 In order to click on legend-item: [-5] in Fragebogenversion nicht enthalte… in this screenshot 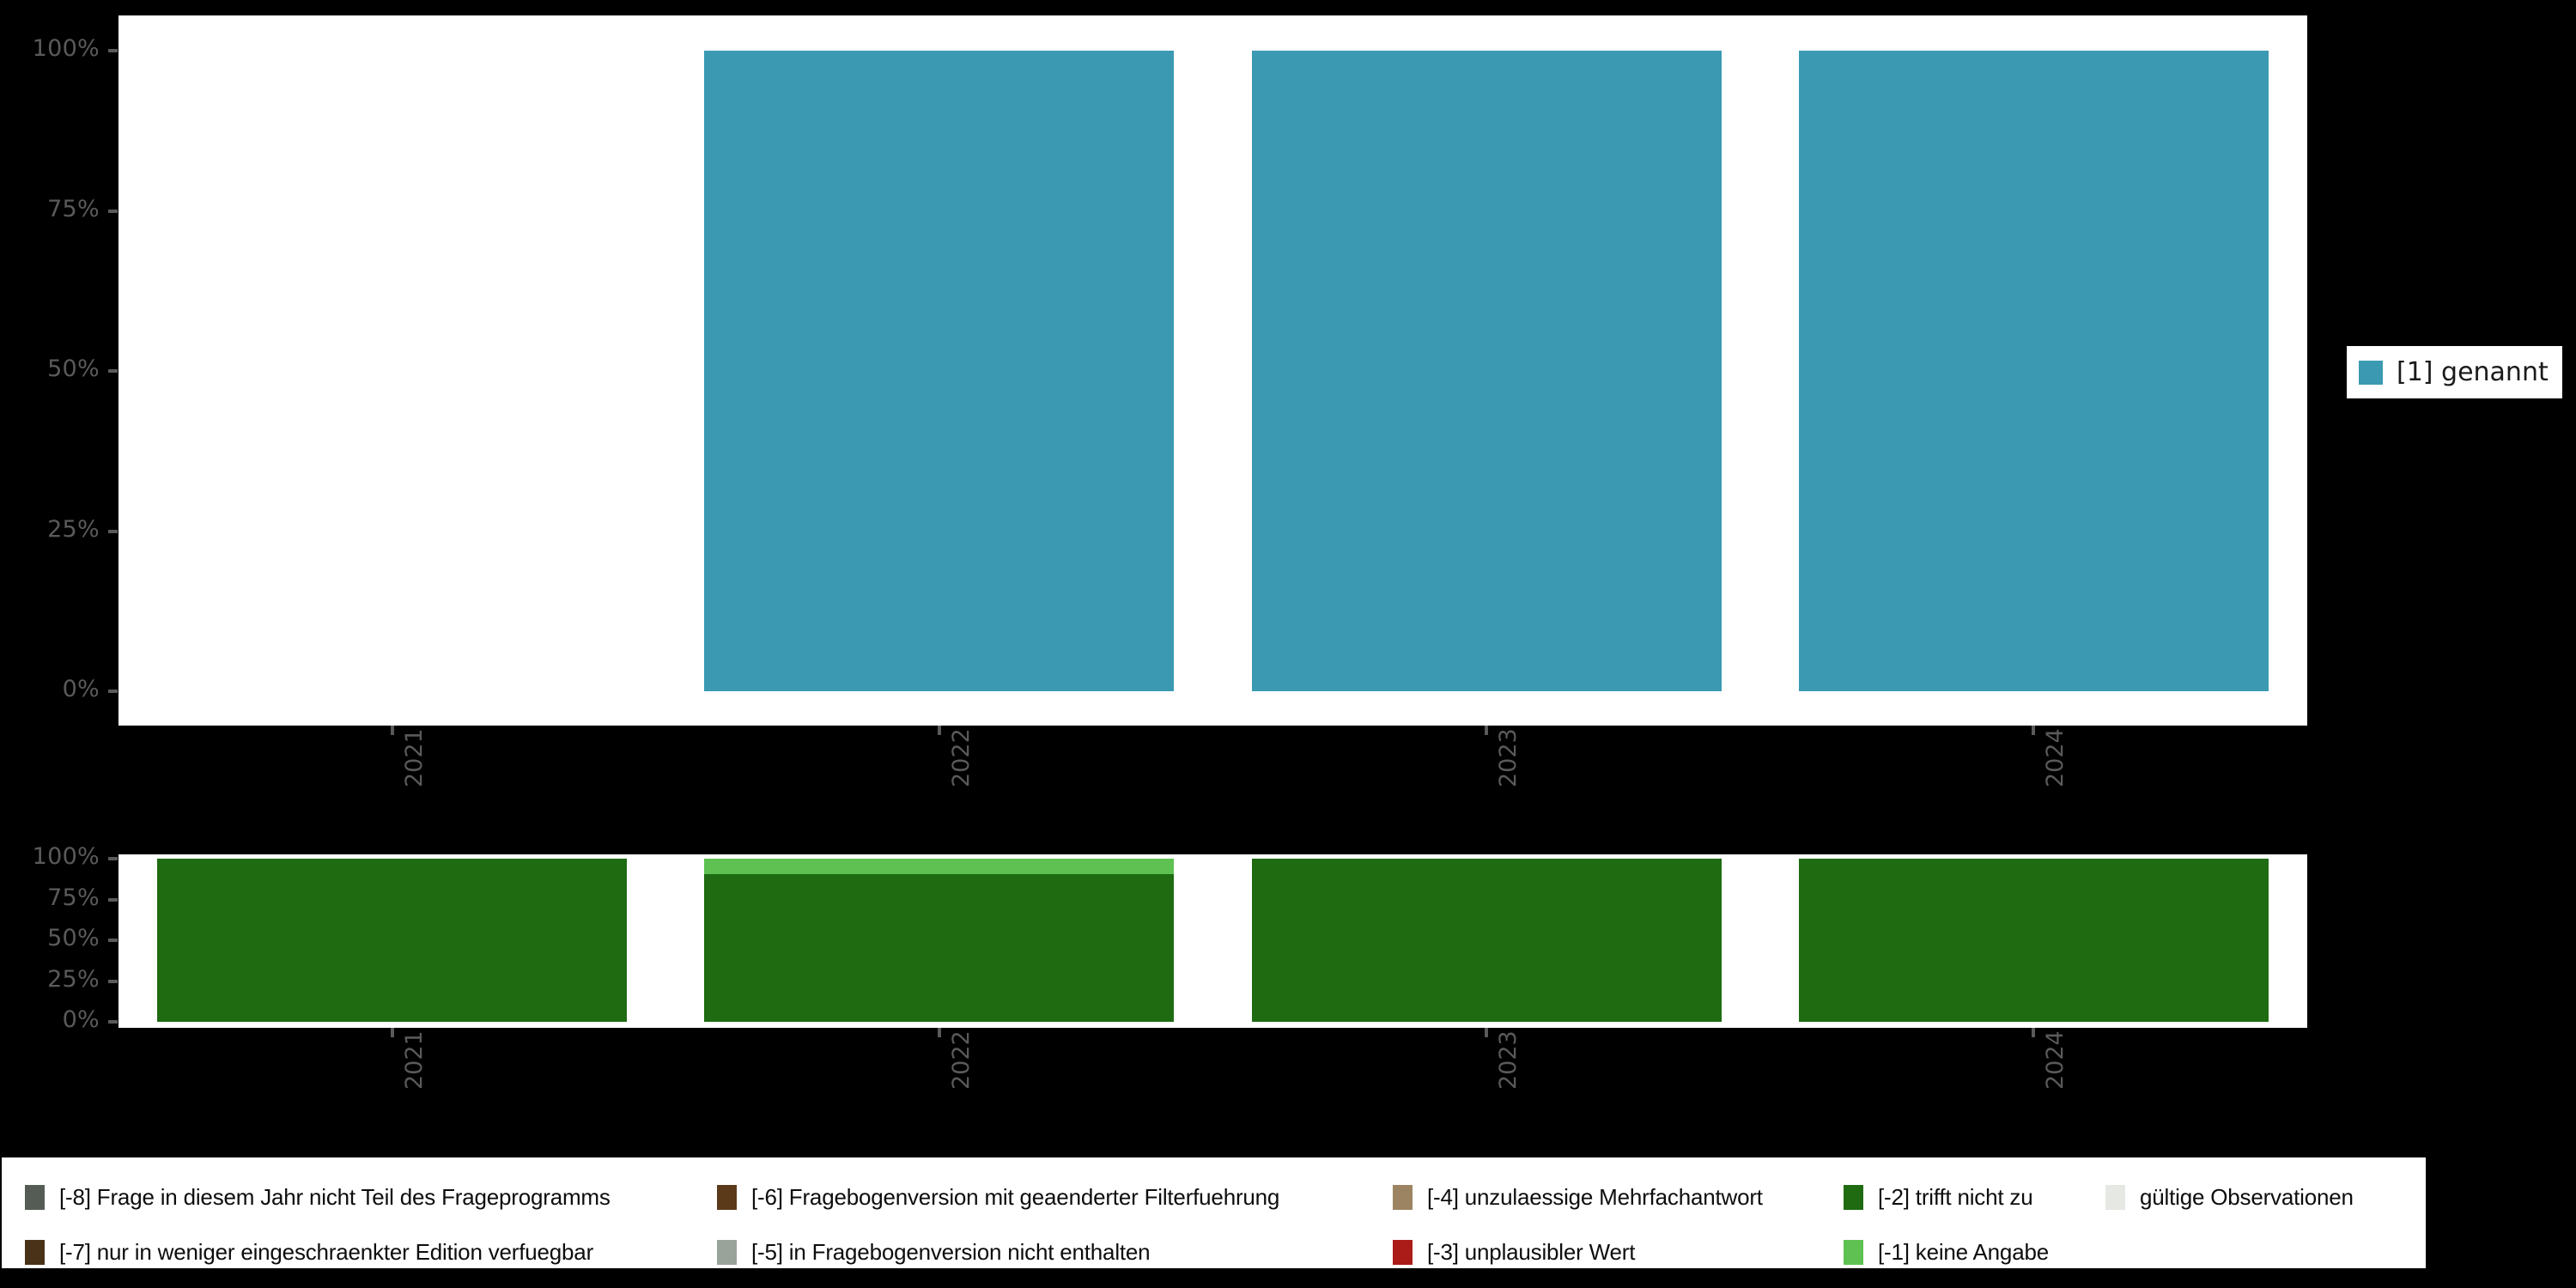, I will do `click(934, 1251)`.